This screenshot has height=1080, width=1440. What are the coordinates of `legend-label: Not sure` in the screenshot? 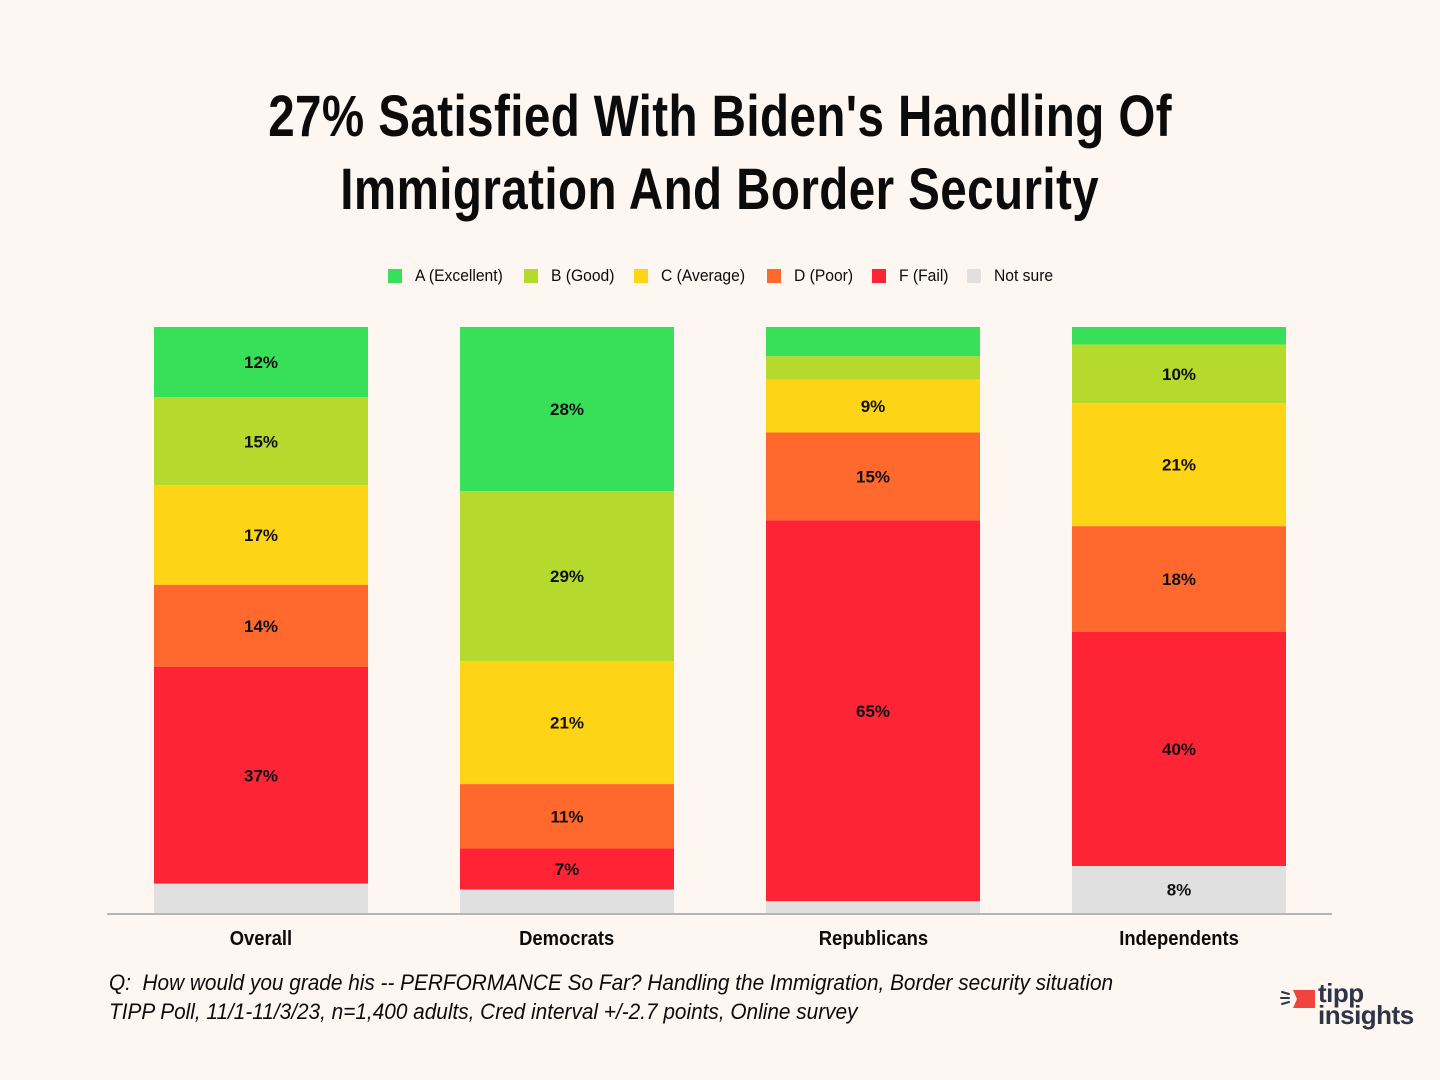 It's located at (1023, 275).